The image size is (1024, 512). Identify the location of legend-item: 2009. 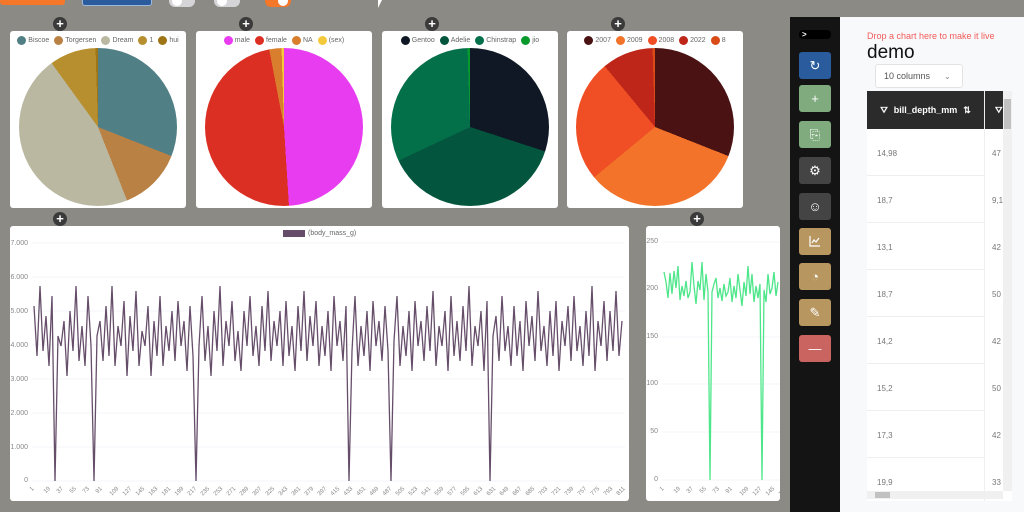
(629, 40).